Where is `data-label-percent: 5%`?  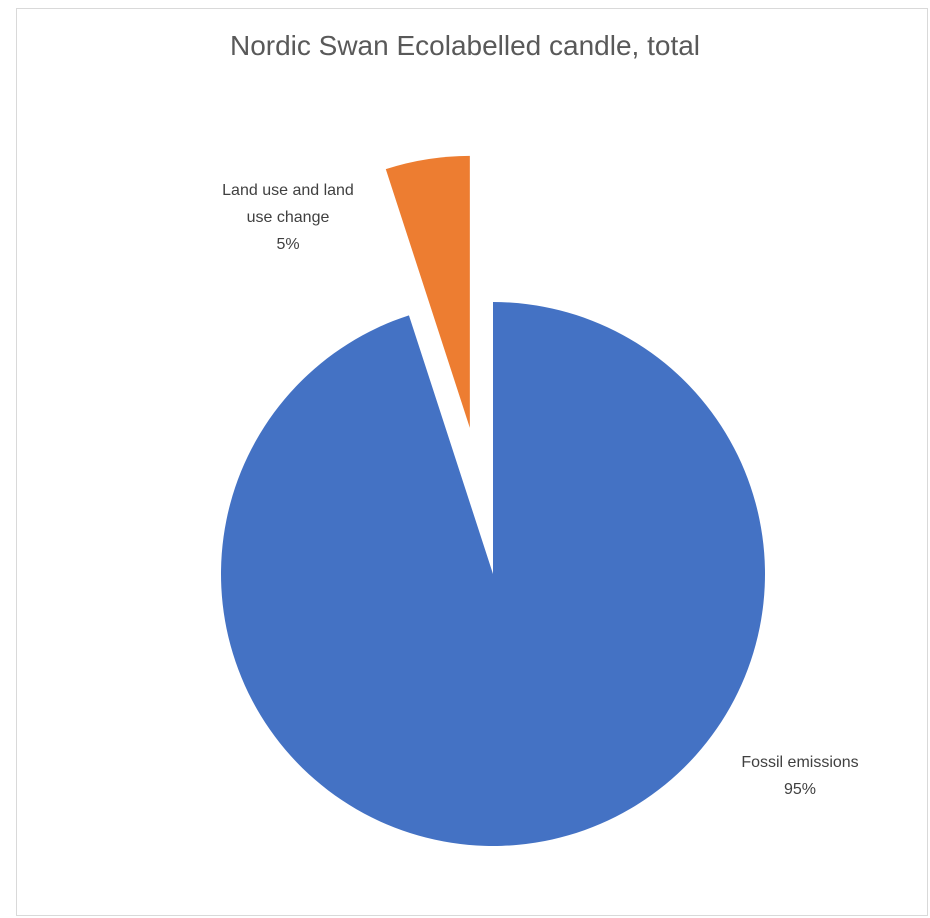 data-label-percent: 5% is located at coordinates (287, 244).